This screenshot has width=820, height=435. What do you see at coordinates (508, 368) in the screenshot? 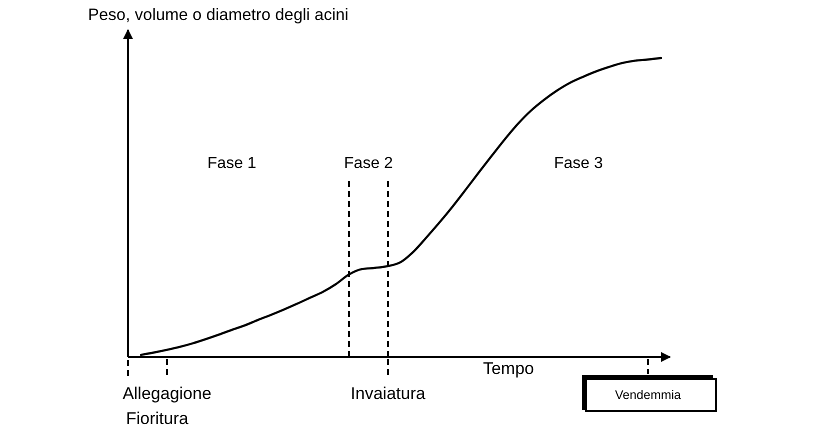
I see `x-axis-title: Tempo` at bounding box center [508, 368].